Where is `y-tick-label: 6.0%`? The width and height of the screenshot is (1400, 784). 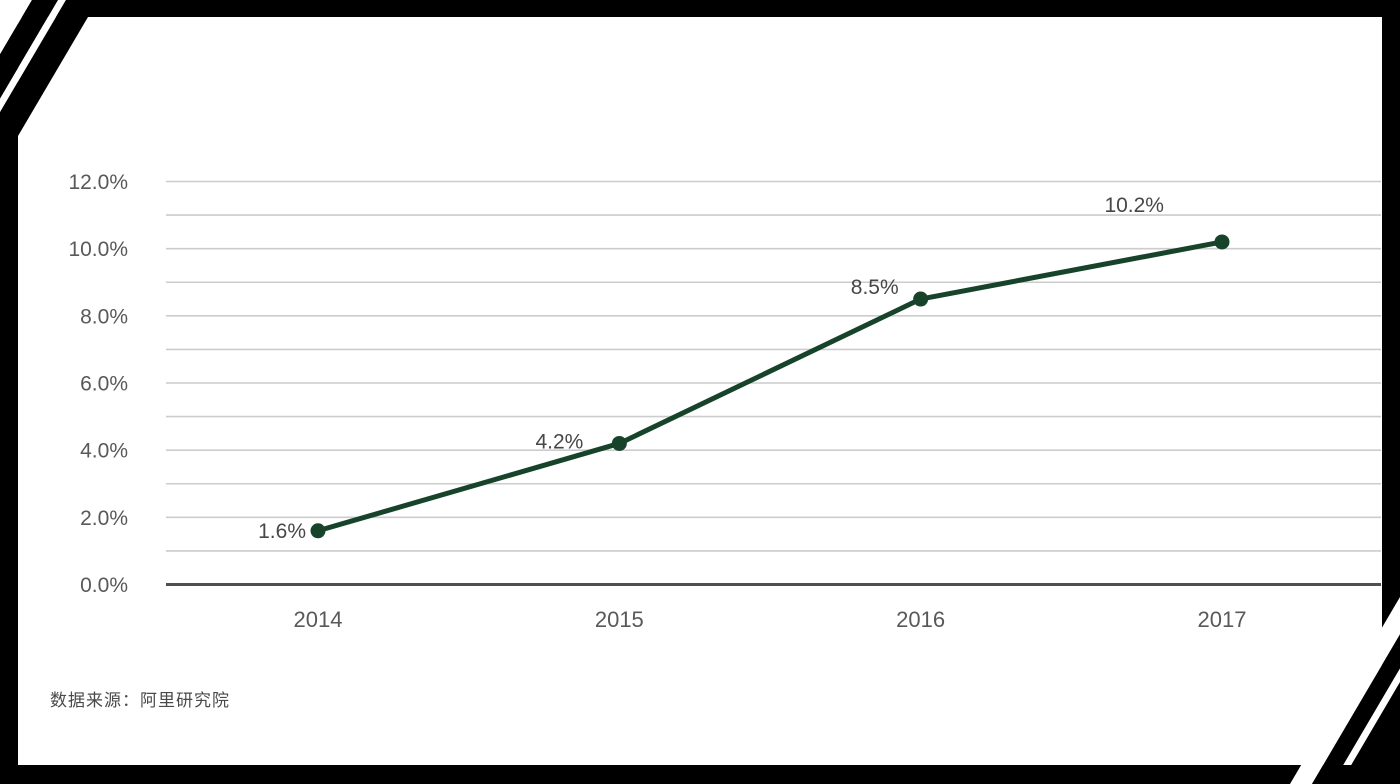 y-tick-label: 6.0% is located at coordinates (104, 384).